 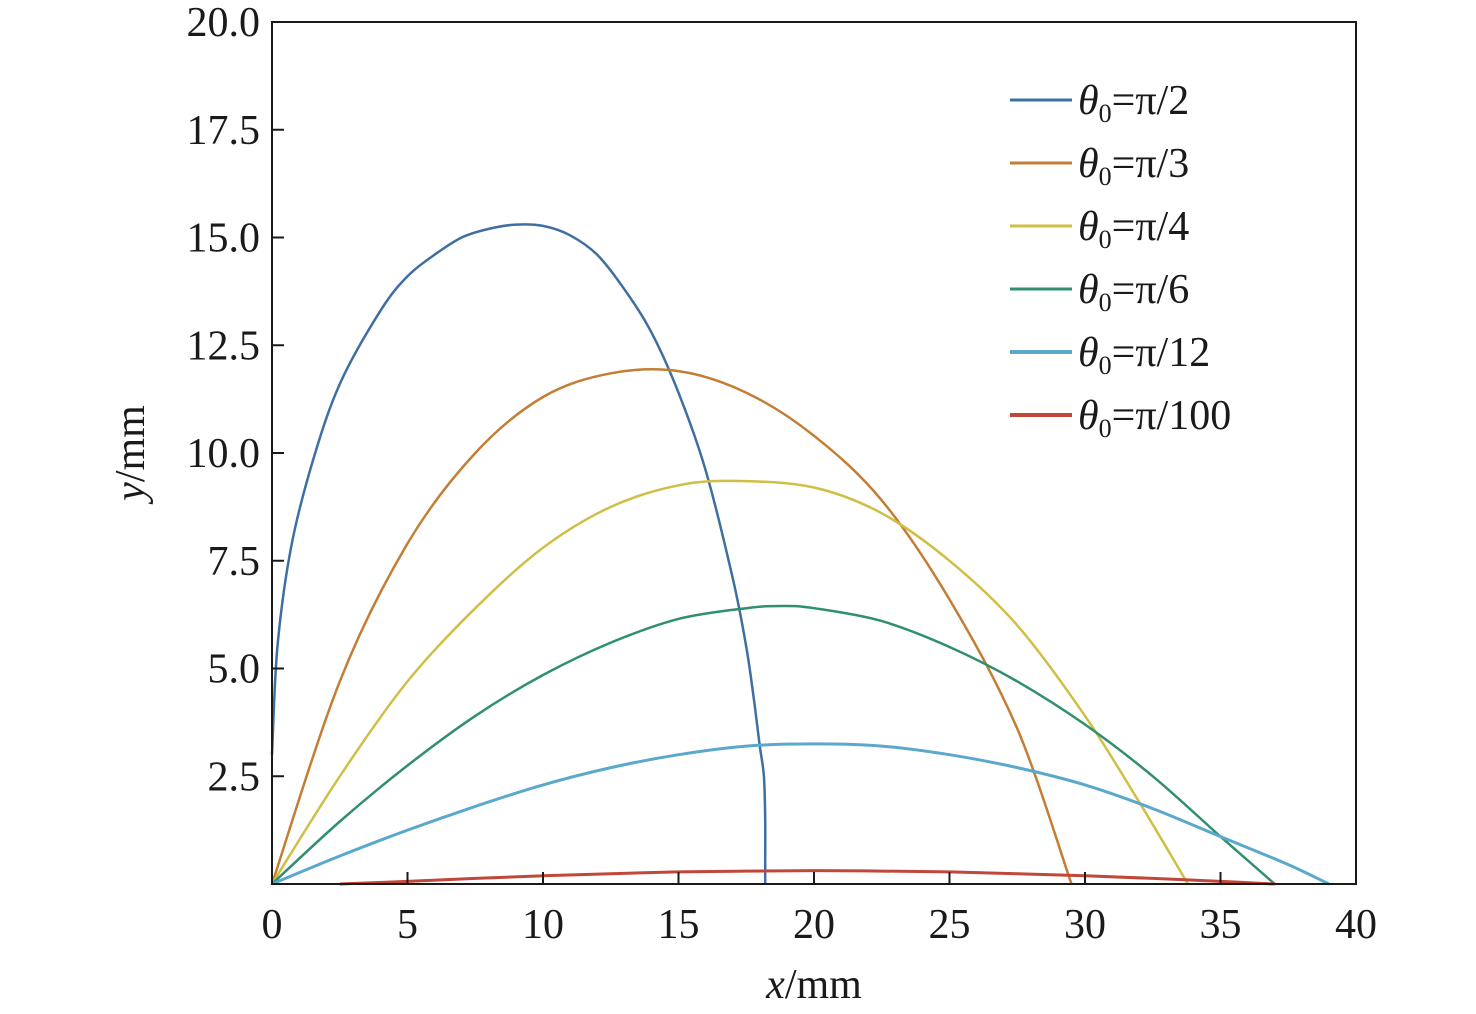 I want to click on legend: θ0=π/2 θ0=π/3 θ0=π/4 θ0=π/6 θ0=π/12 θ0=π/100, so click(x=1120, y=260).